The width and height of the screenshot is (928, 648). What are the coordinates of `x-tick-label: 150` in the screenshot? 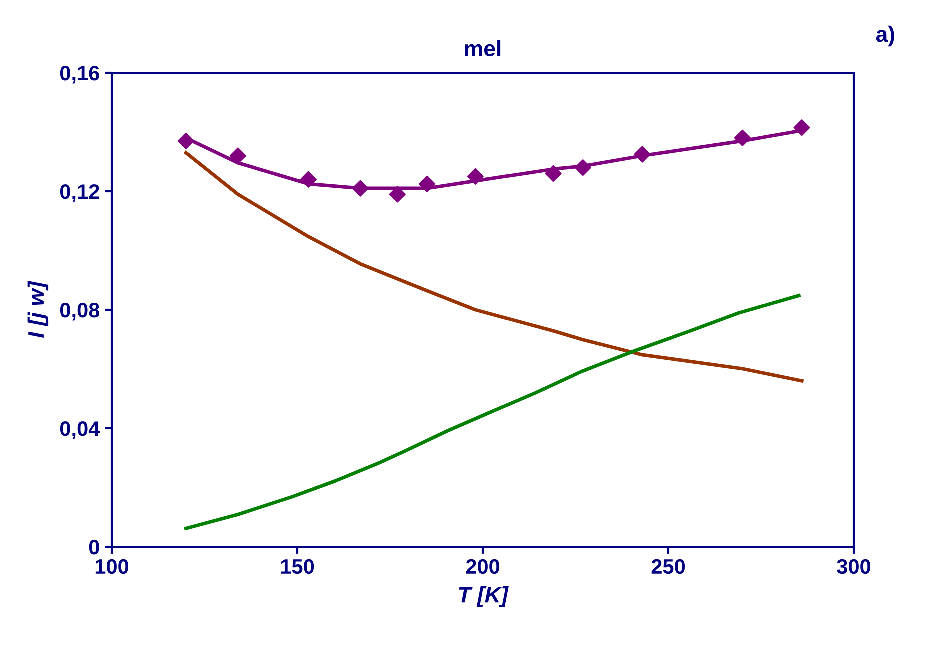 It's located at (297, 566).